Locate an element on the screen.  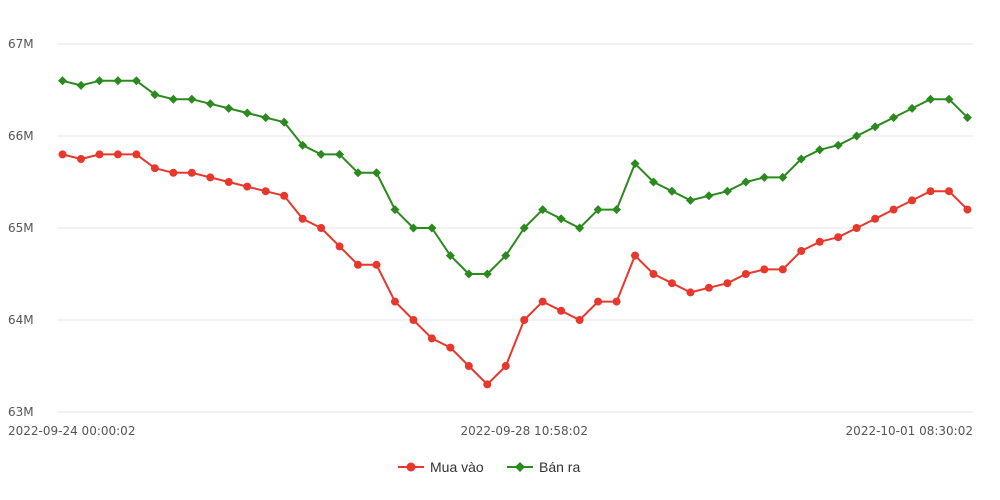
legend-item-mua-vao: Mua vào is located at coordinates (441, 467).